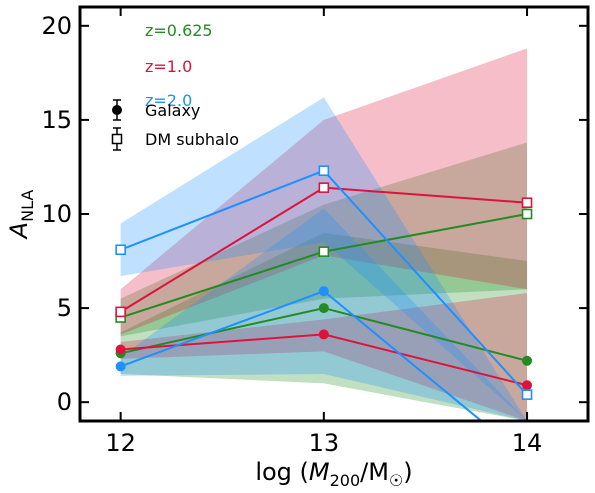  Describe the element at coordinates (324, 443) in the screenshot. I see `x-tick-label-13: 13` at that location.